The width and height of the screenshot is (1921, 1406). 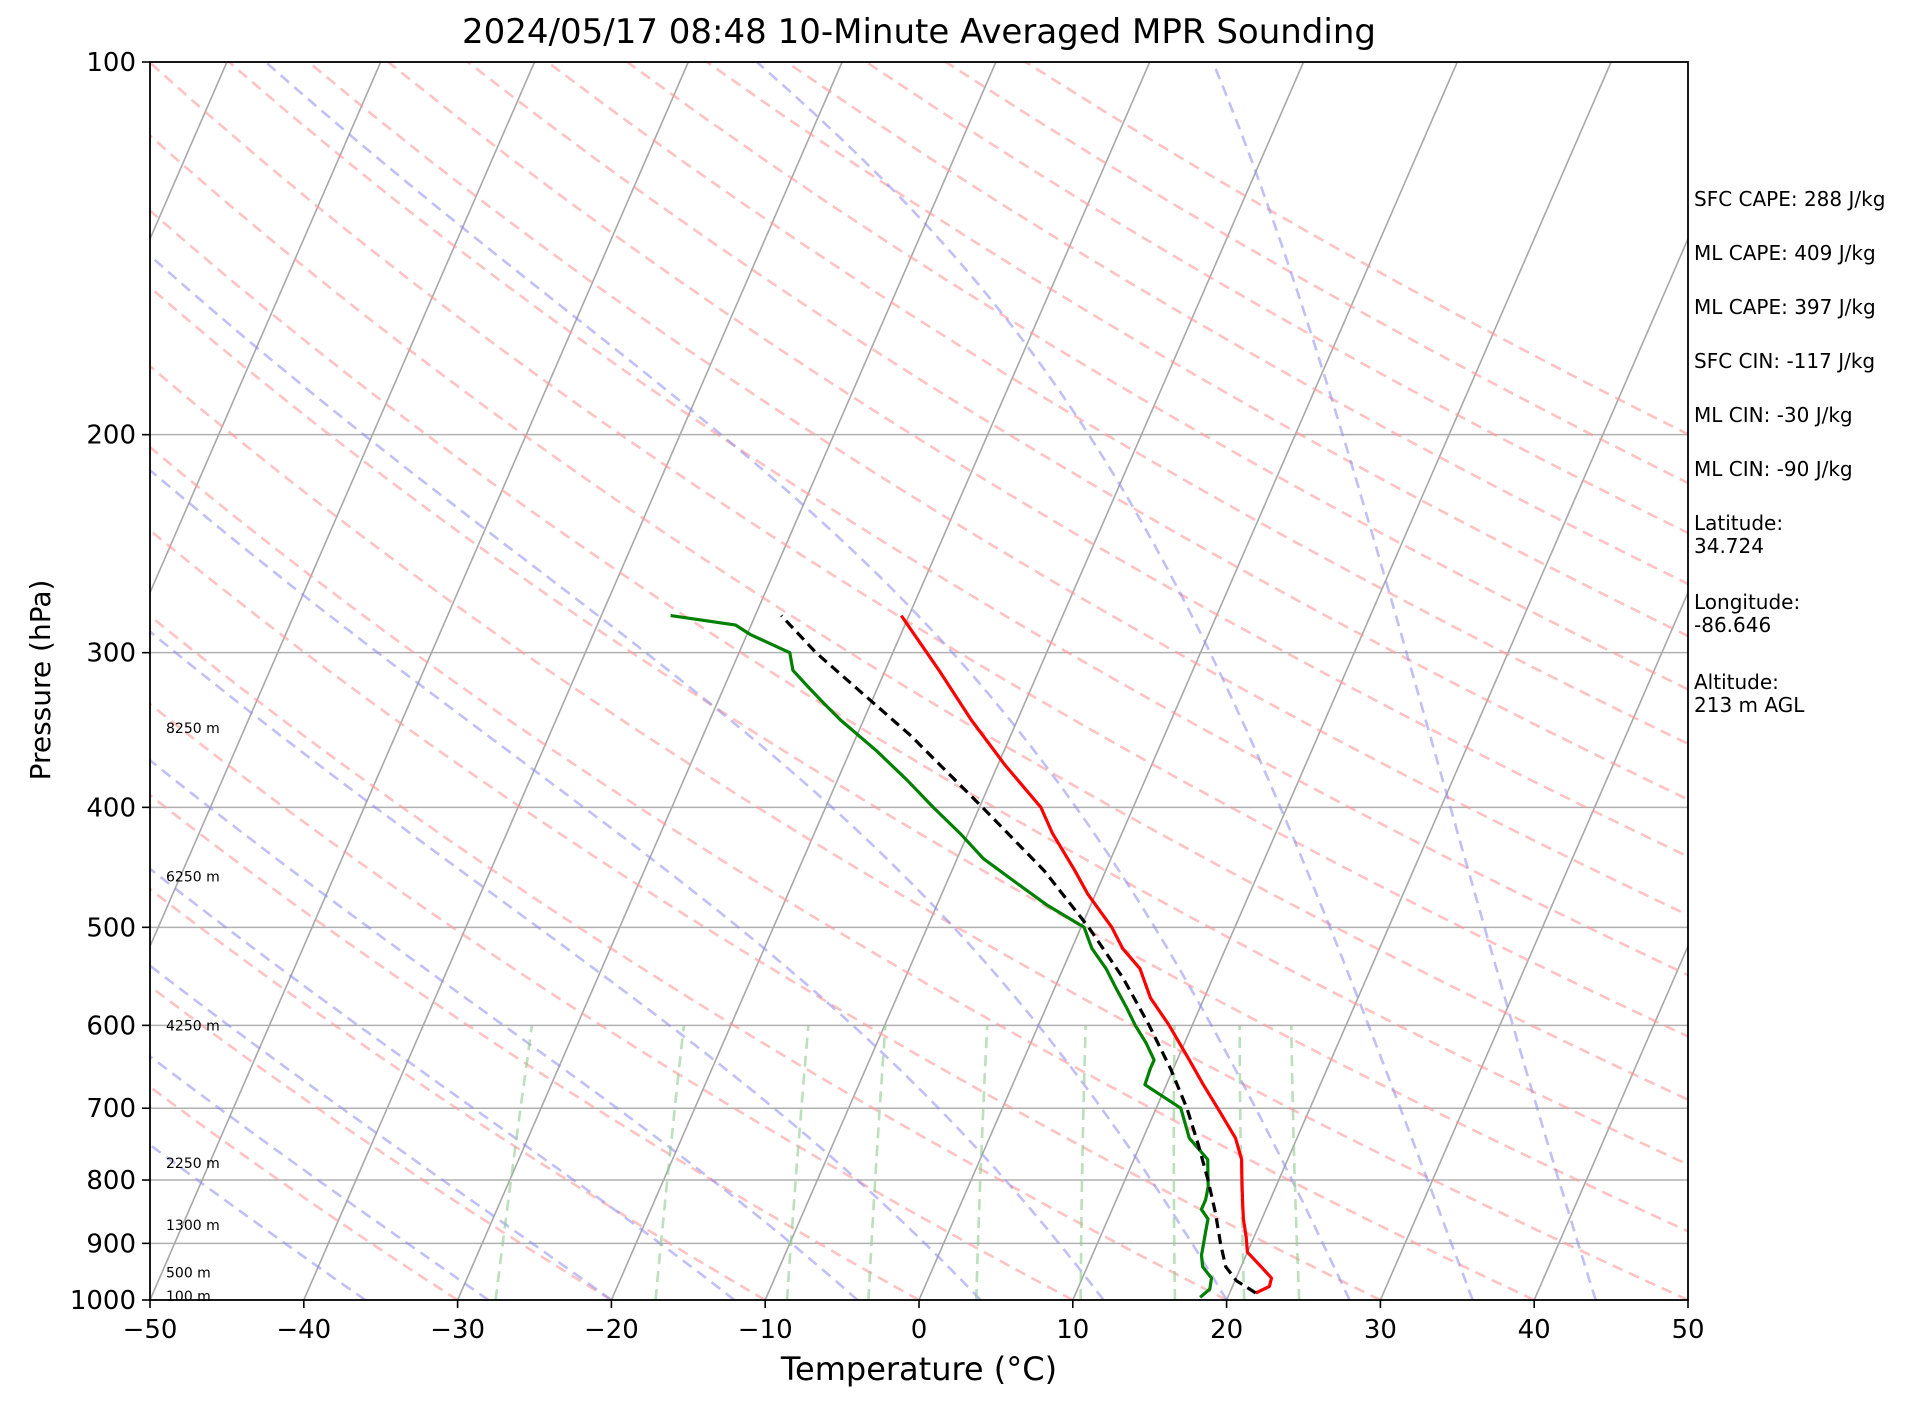 I want to click on x-tick-label: 0, so click(x=919, y=1330).